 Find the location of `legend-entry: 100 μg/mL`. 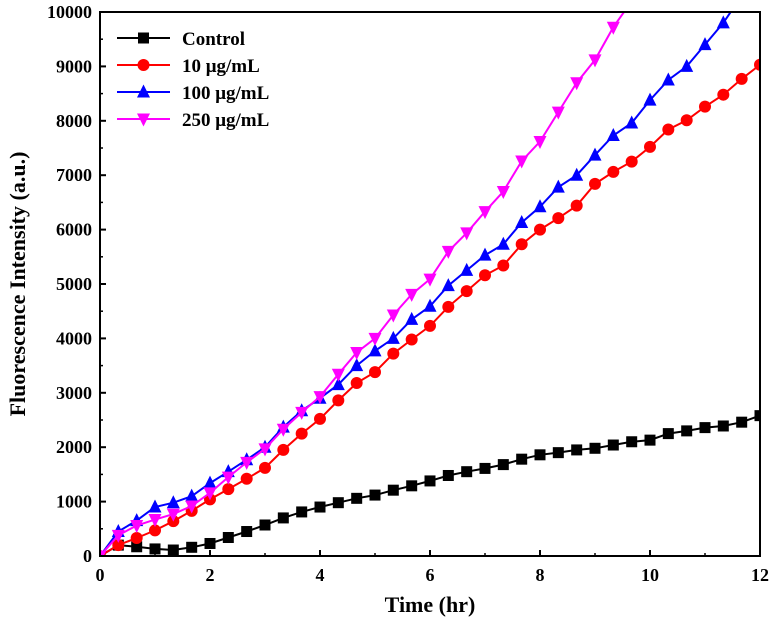

legend-entry: 100 μg/mL is located at coordinates (193, 93).